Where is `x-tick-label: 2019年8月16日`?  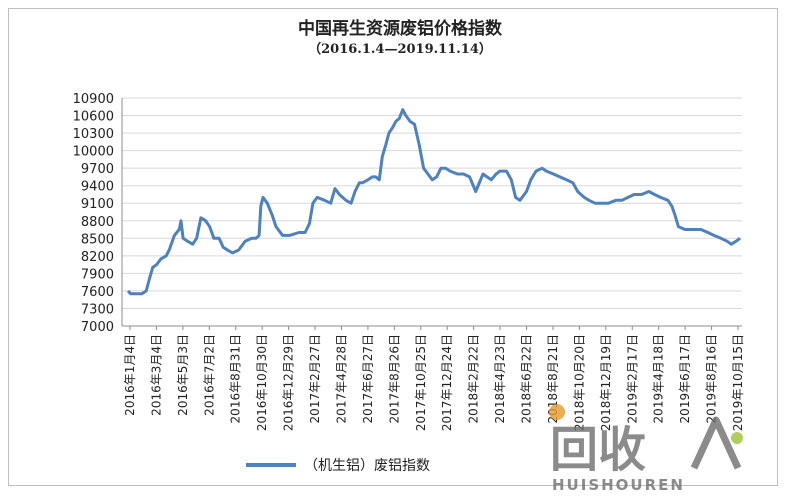
x-tick-label: 2019年8月16日 is located at coordinates (712, 378).